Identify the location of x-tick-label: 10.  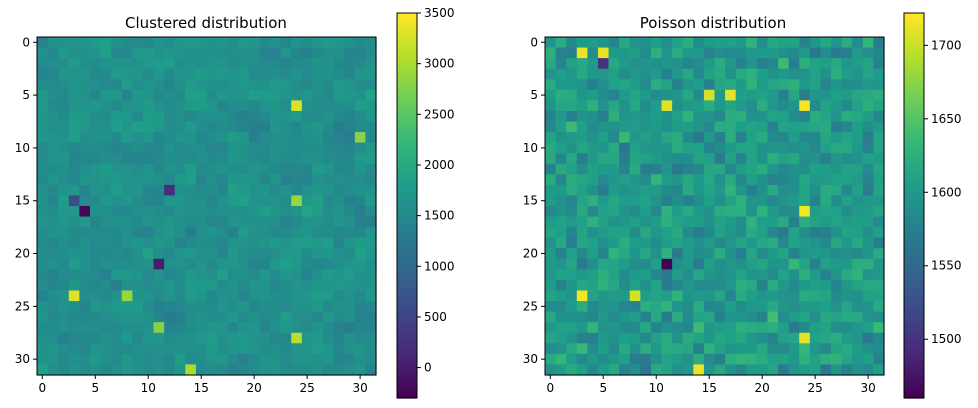
(656, 388).